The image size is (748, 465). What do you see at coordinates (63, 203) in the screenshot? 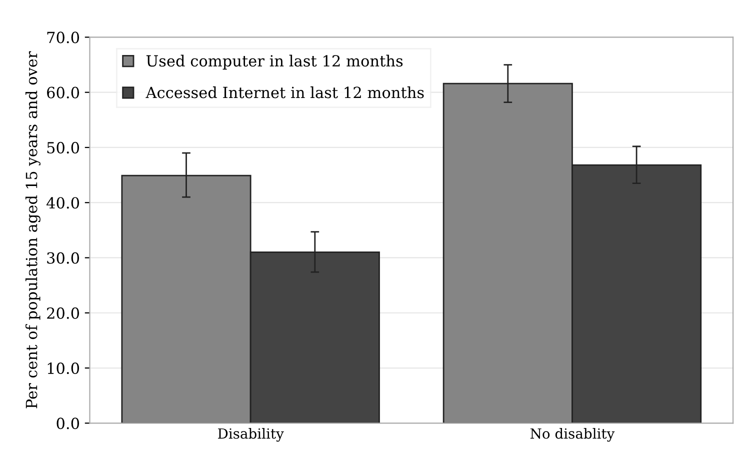
I see `y-tick-label: 40.0` at bounding box center [63, 203].